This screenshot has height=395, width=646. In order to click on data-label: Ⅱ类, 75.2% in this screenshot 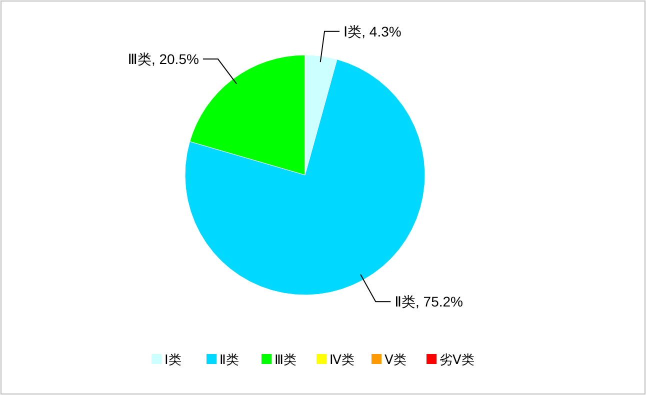, I will do `click(429, 302)`.